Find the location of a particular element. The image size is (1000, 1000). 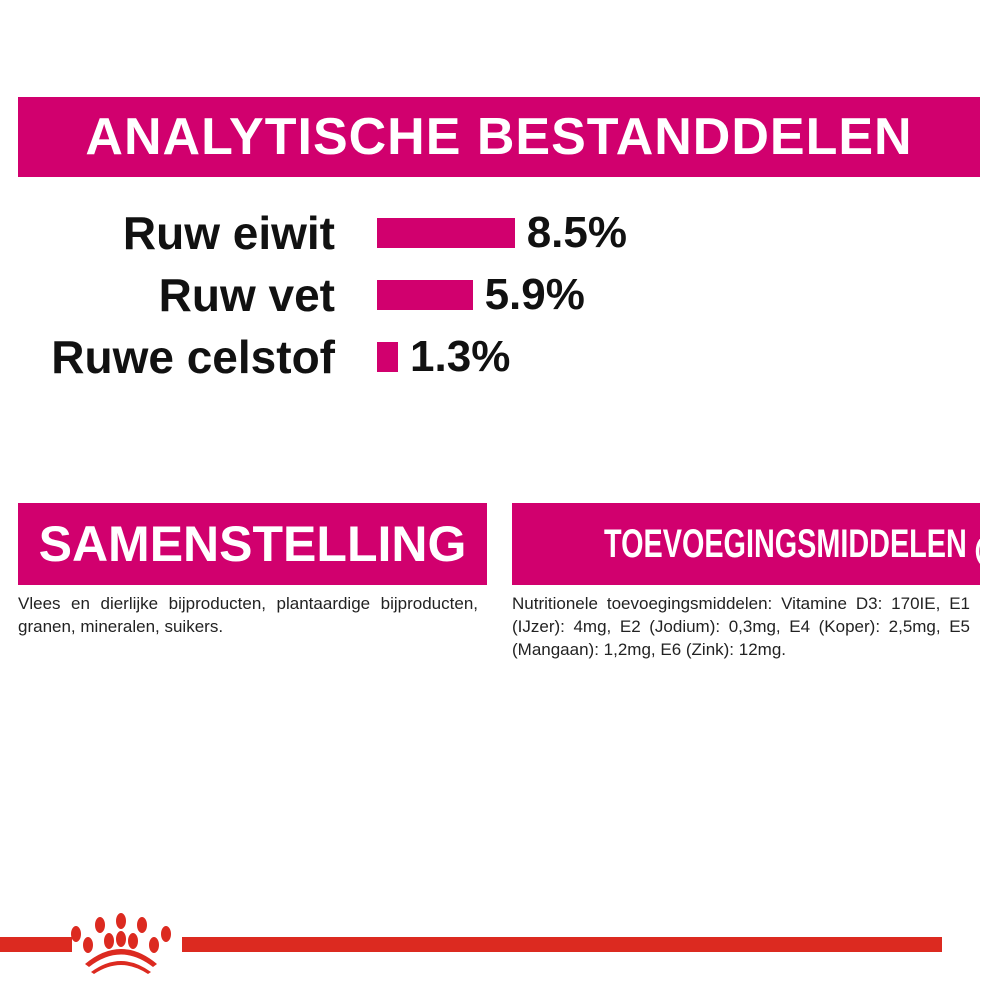

composition-header: SAMENSTELLING is located at coordinates (252, 544).